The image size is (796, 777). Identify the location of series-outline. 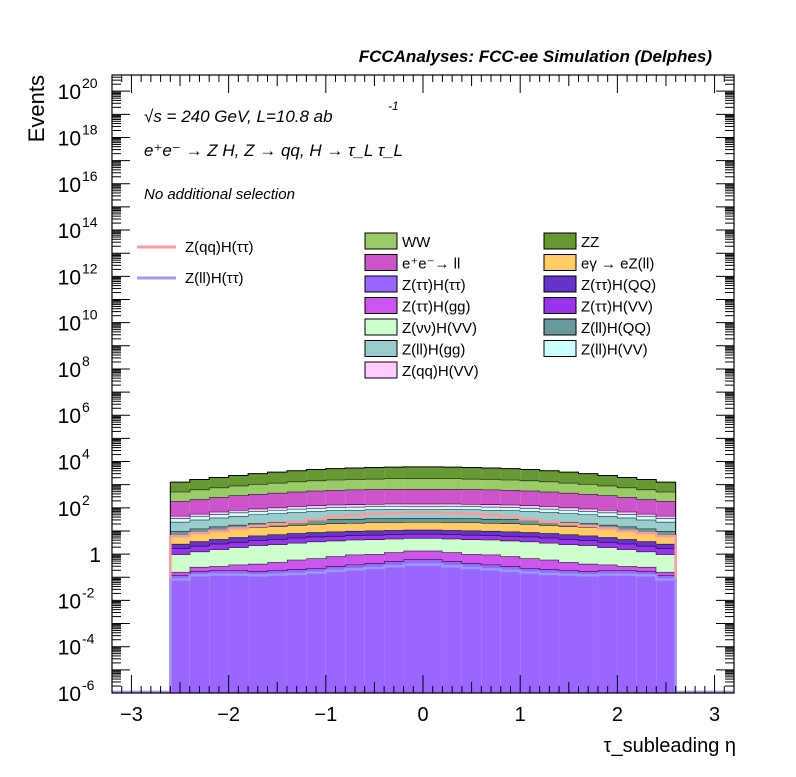
(423, 512).